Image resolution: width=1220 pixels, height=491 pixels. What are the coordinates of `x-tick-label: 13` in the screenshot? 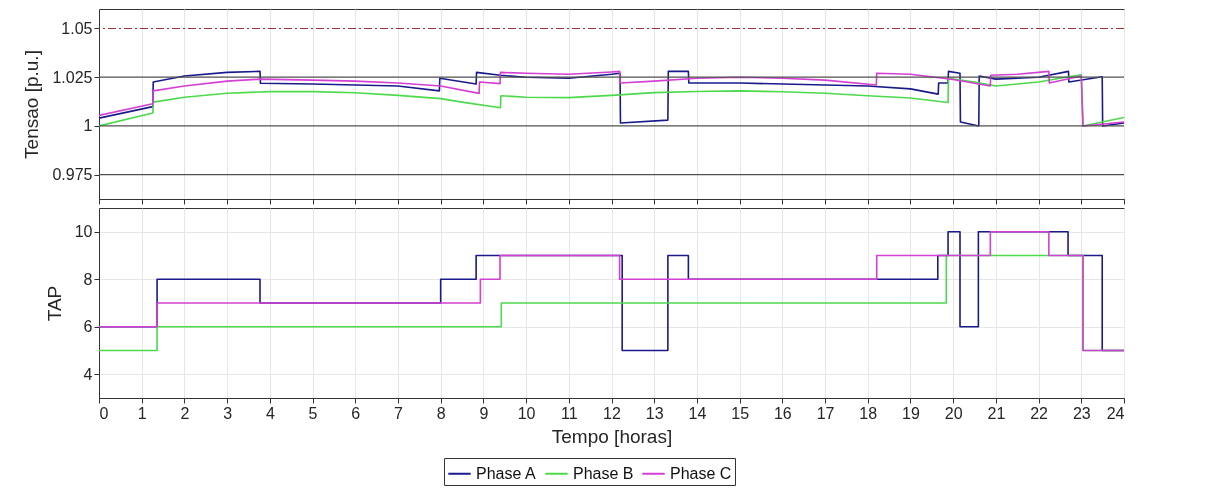 It's located at (654, 413).